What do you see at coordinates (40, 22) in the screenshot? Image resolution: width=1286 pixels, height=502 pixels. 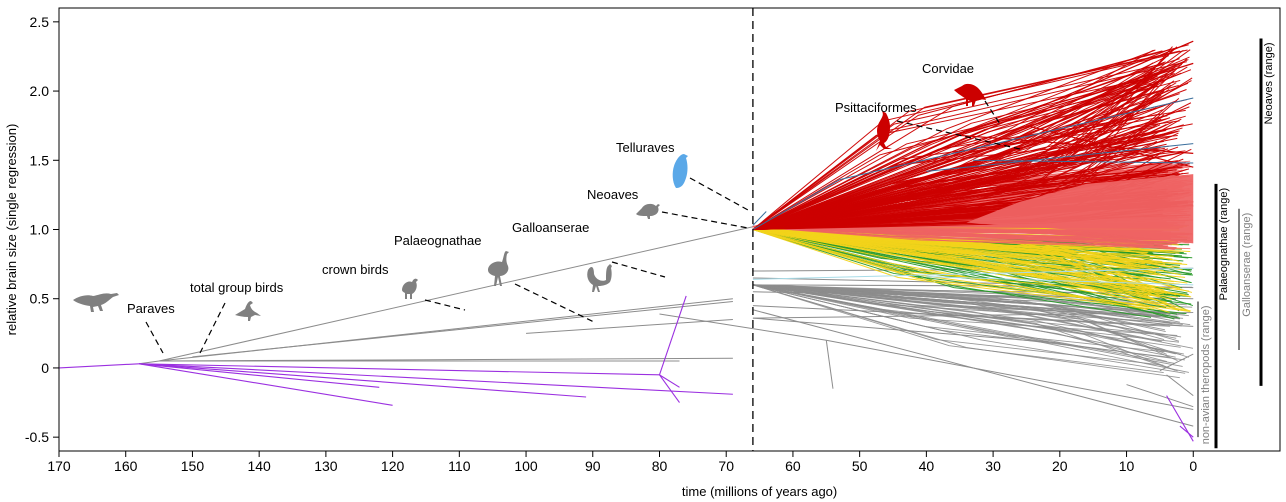 I see `y-tick-label: 2.5` at bounding box center [40, 22].